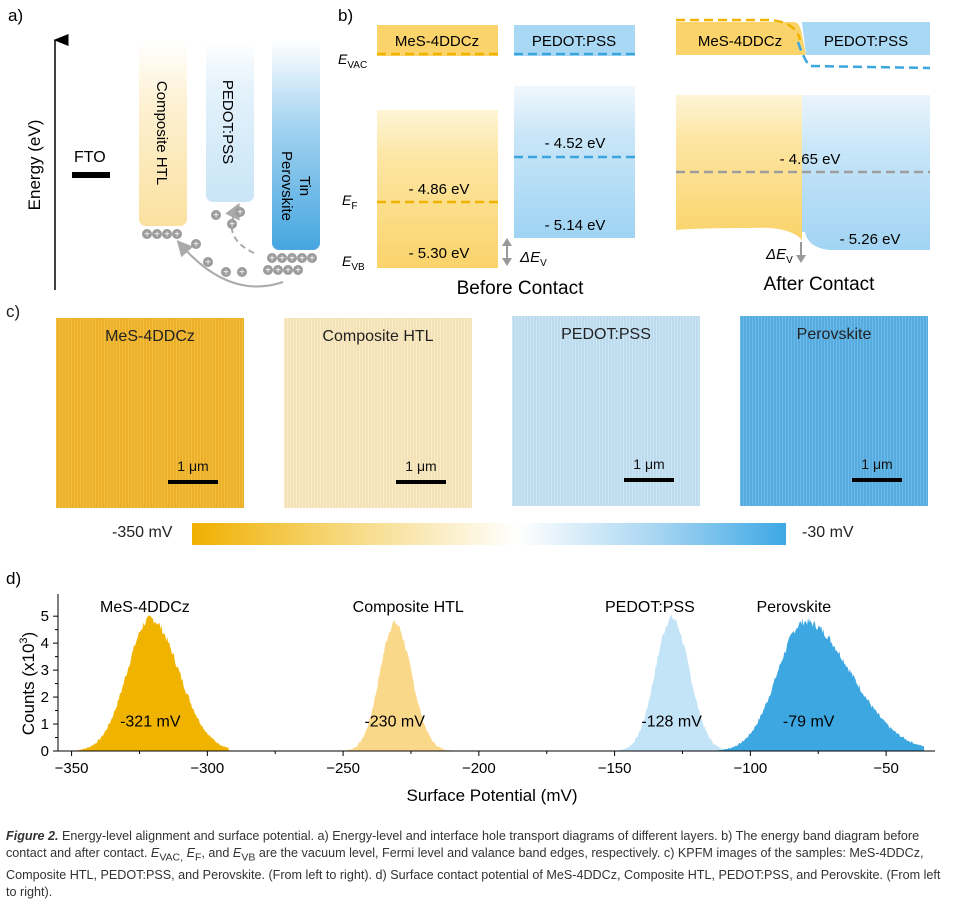 The height and width of the screenshot is (914, 956). I want to click on peak-value-label: -79 mV, so click(809, 722).